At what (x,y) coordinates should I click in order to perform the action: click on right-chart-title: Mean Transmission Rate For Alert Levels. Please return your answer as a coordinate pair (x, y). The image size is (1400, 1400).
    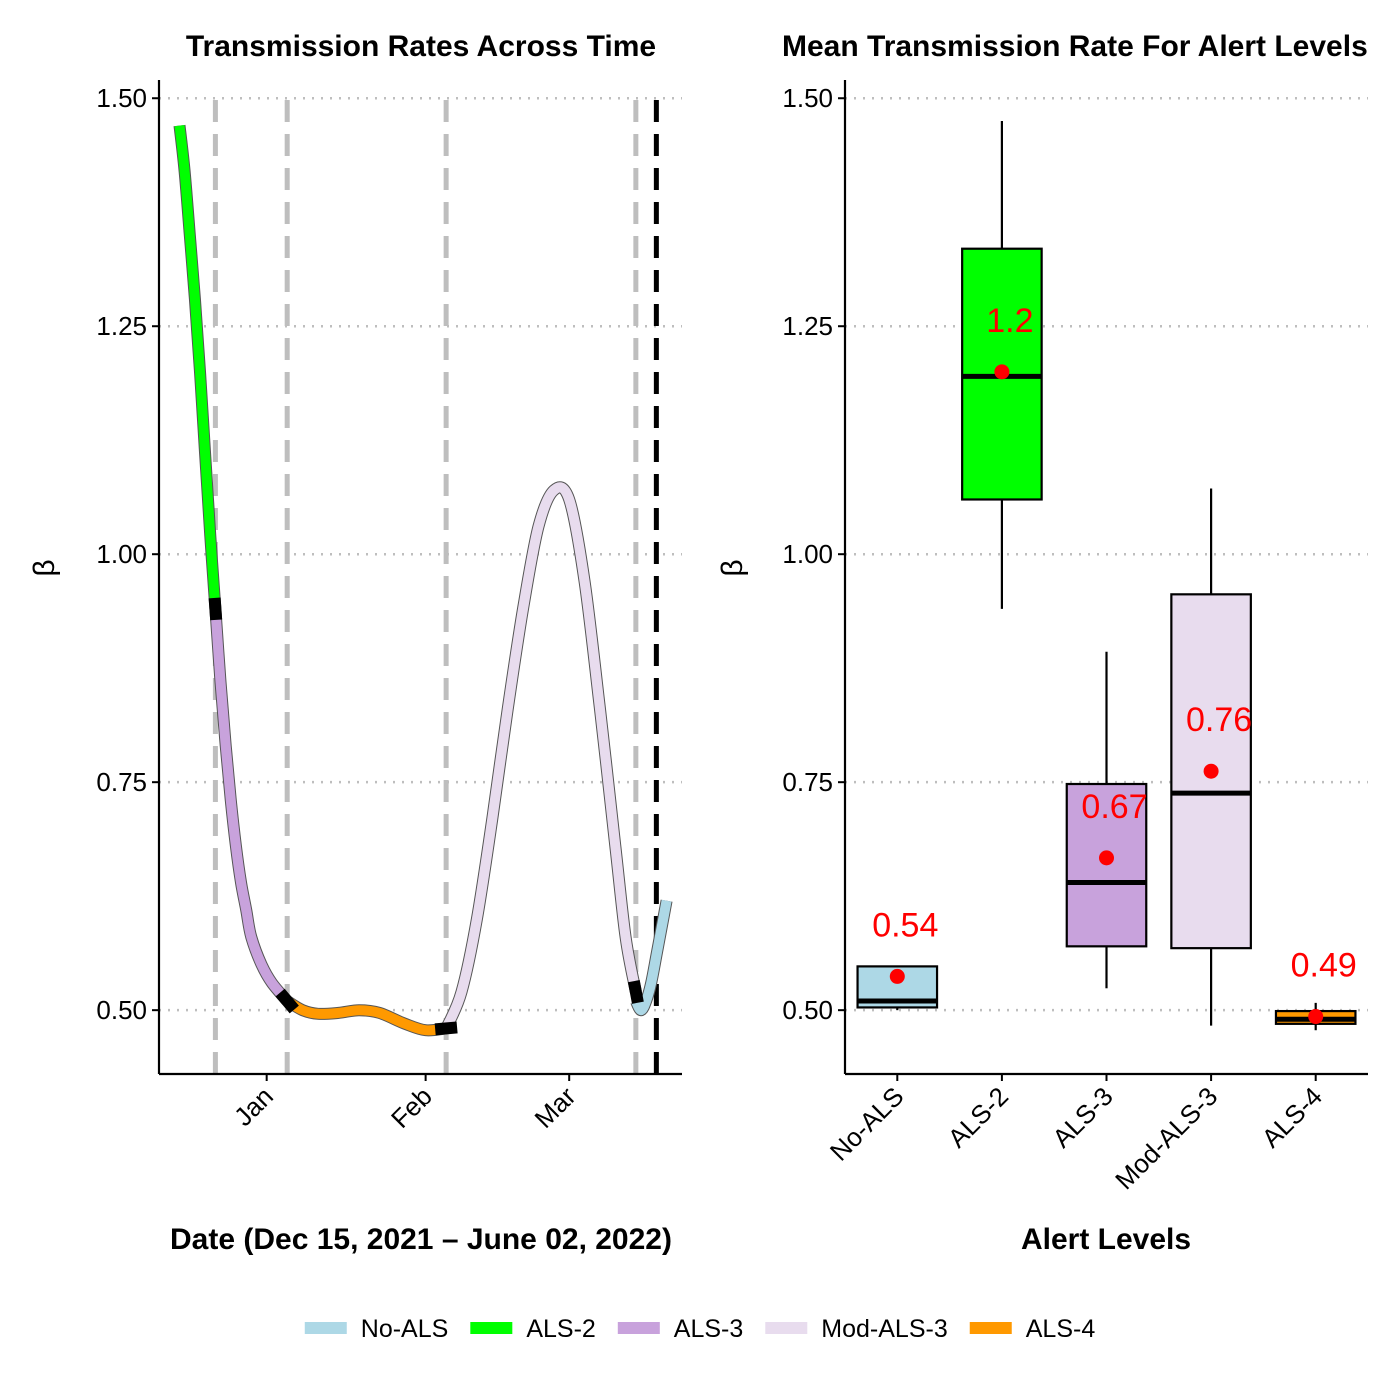
    Looking at the image, I should click on (1075, 46).